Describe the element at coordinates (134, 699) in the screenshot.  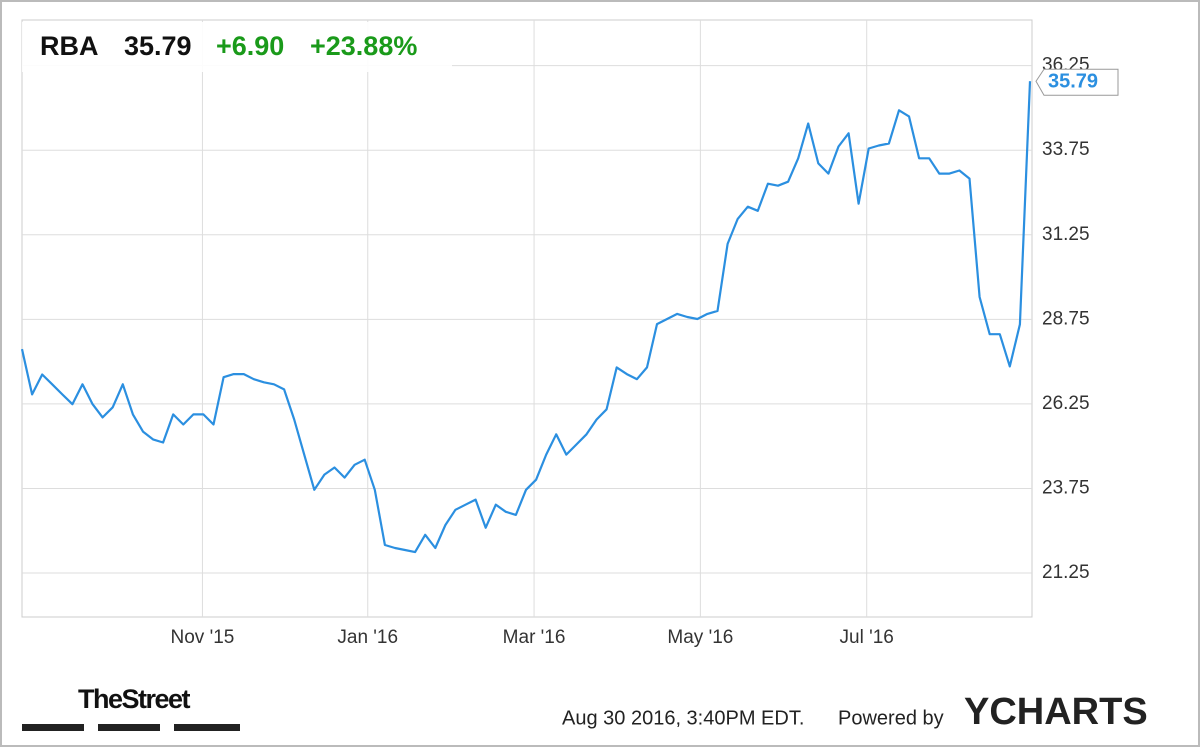
I see `brand-logo: TheStreet` at that location.